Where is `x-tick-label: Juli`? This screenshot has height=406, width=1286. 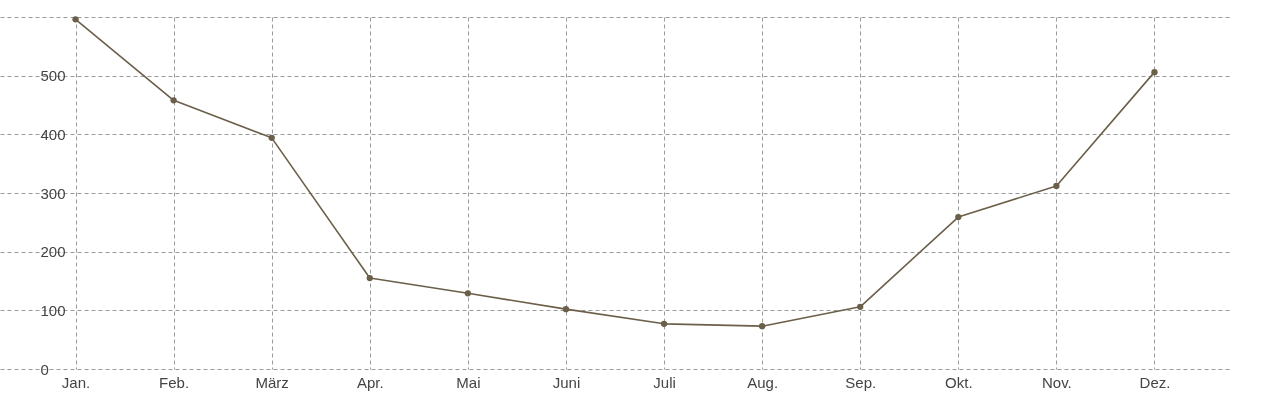 x-tick-label: Juli is located at coordinates (664, 382).